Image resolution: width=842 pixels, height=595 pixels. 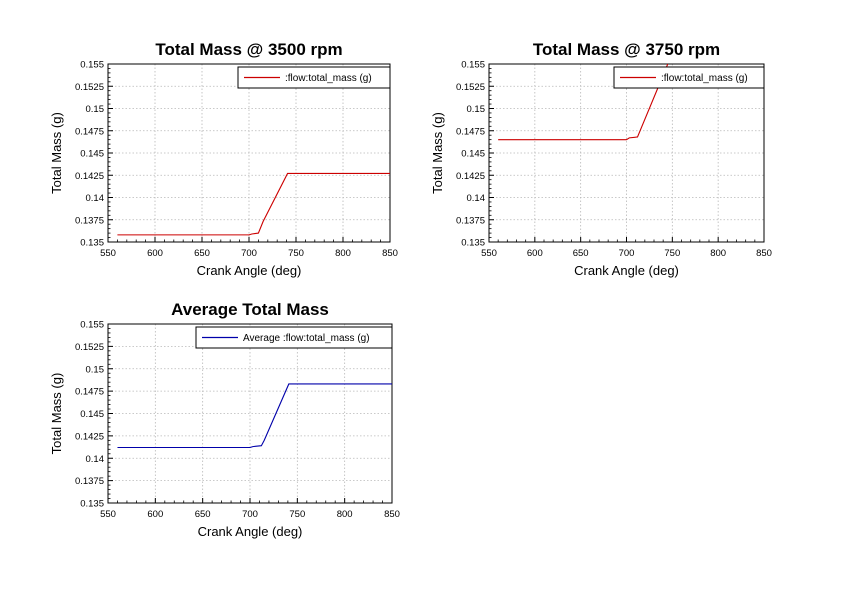 I want to click on legend: Average :flow:total_mass (g), so click(x=294, y=337).